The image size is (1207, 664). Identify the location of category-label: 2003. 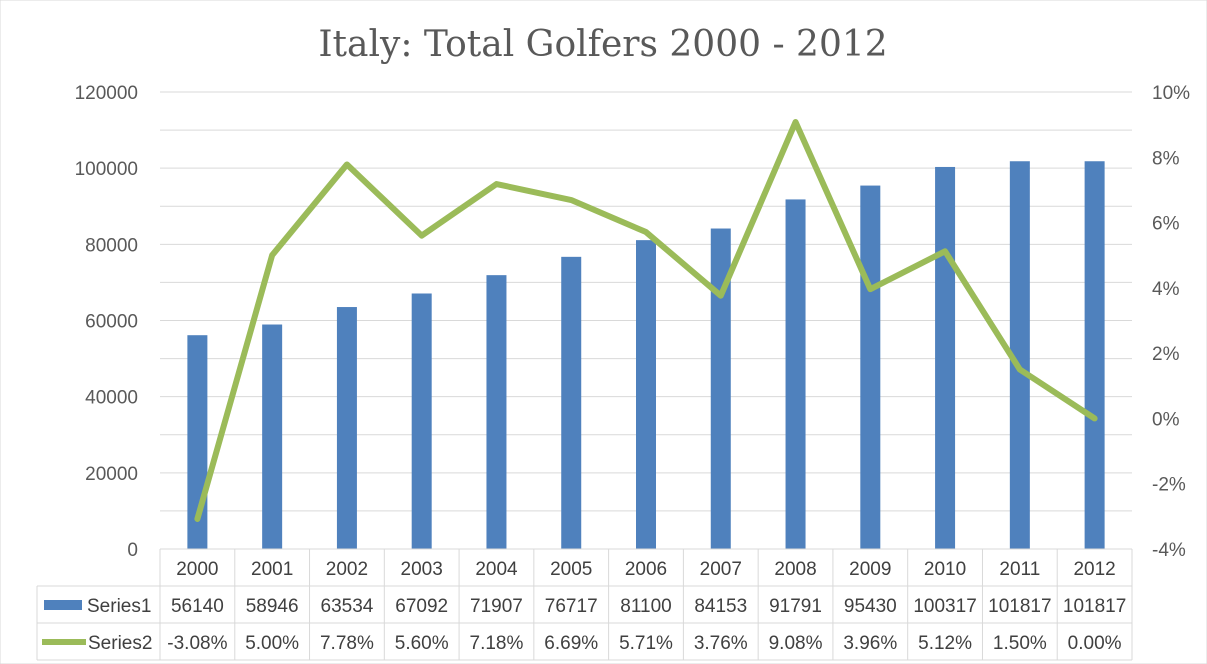
(422, 569).